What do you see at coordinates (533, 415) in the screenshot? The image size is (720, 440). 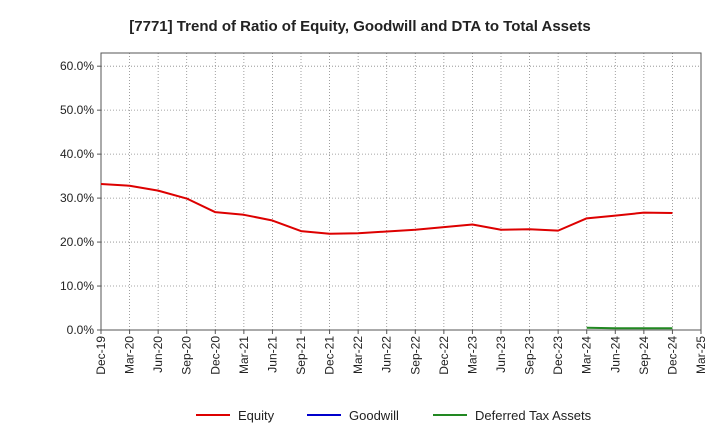 I see `legend-label: Deferred Tax Assets` at bounding box center [533, 415].